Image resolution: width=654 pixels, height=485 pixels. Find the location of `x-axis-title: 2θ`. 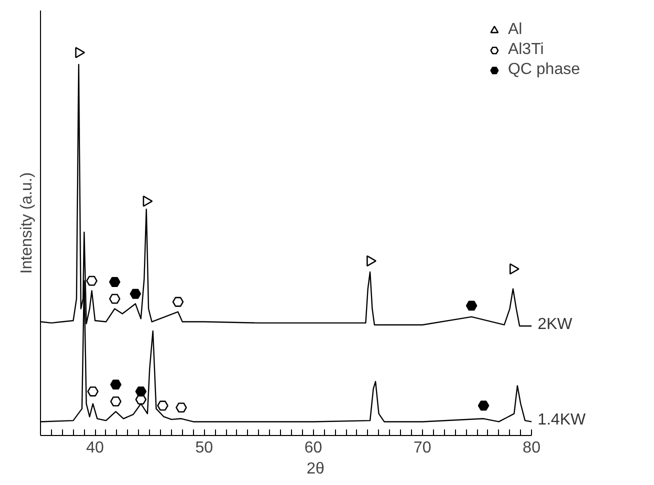

x-axis-title: 2θ is located at coordinates (315, 469).